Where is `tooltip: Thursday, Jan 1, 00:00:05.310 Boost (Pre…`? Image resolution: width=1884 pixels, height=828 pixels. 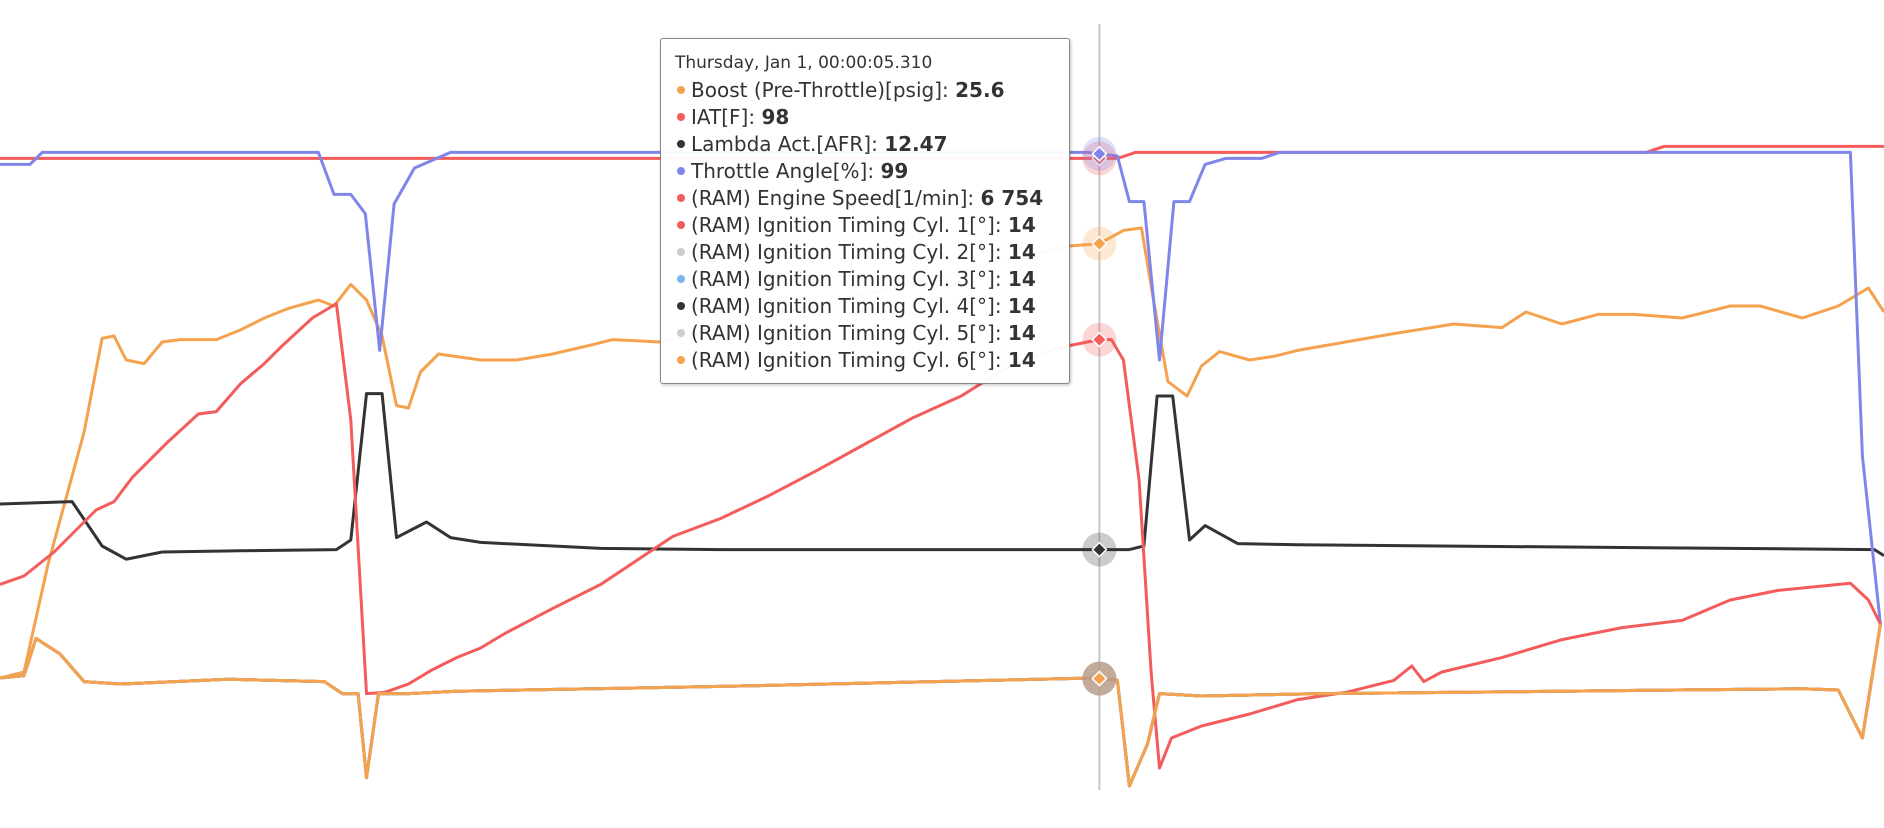
tooltip: Thursday, Jan 1, 00:00:05.310 Boost (Pre… is located at coordinates (865, 211).